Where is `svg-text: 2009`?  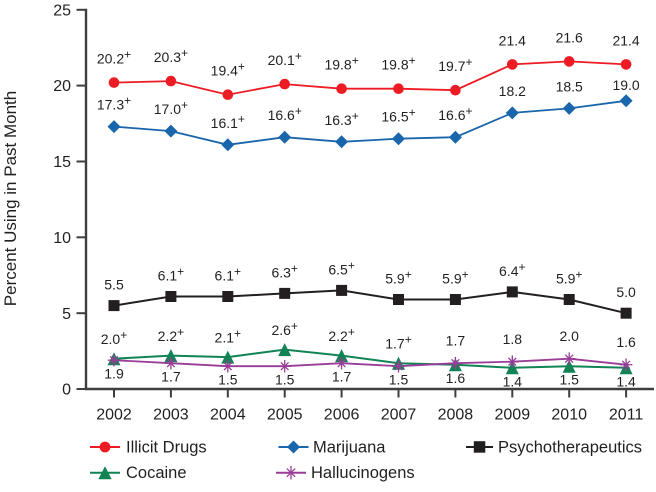 svg-text: 2009 is located at coordinates (513, 415).